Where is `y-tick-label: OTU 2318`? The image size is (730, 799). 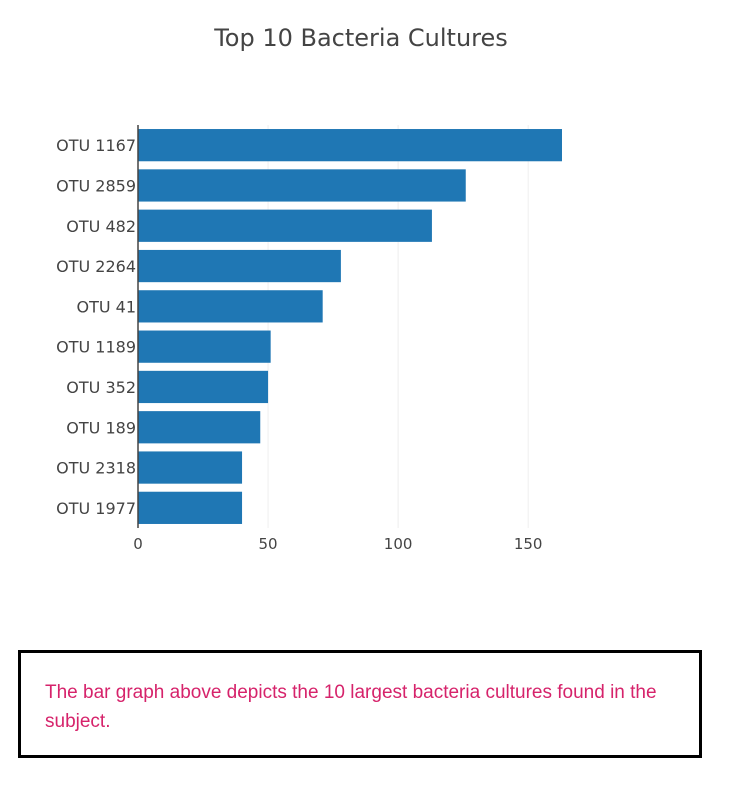 y-tick-label: OTU 2318 is located at coordinates (96, 468).